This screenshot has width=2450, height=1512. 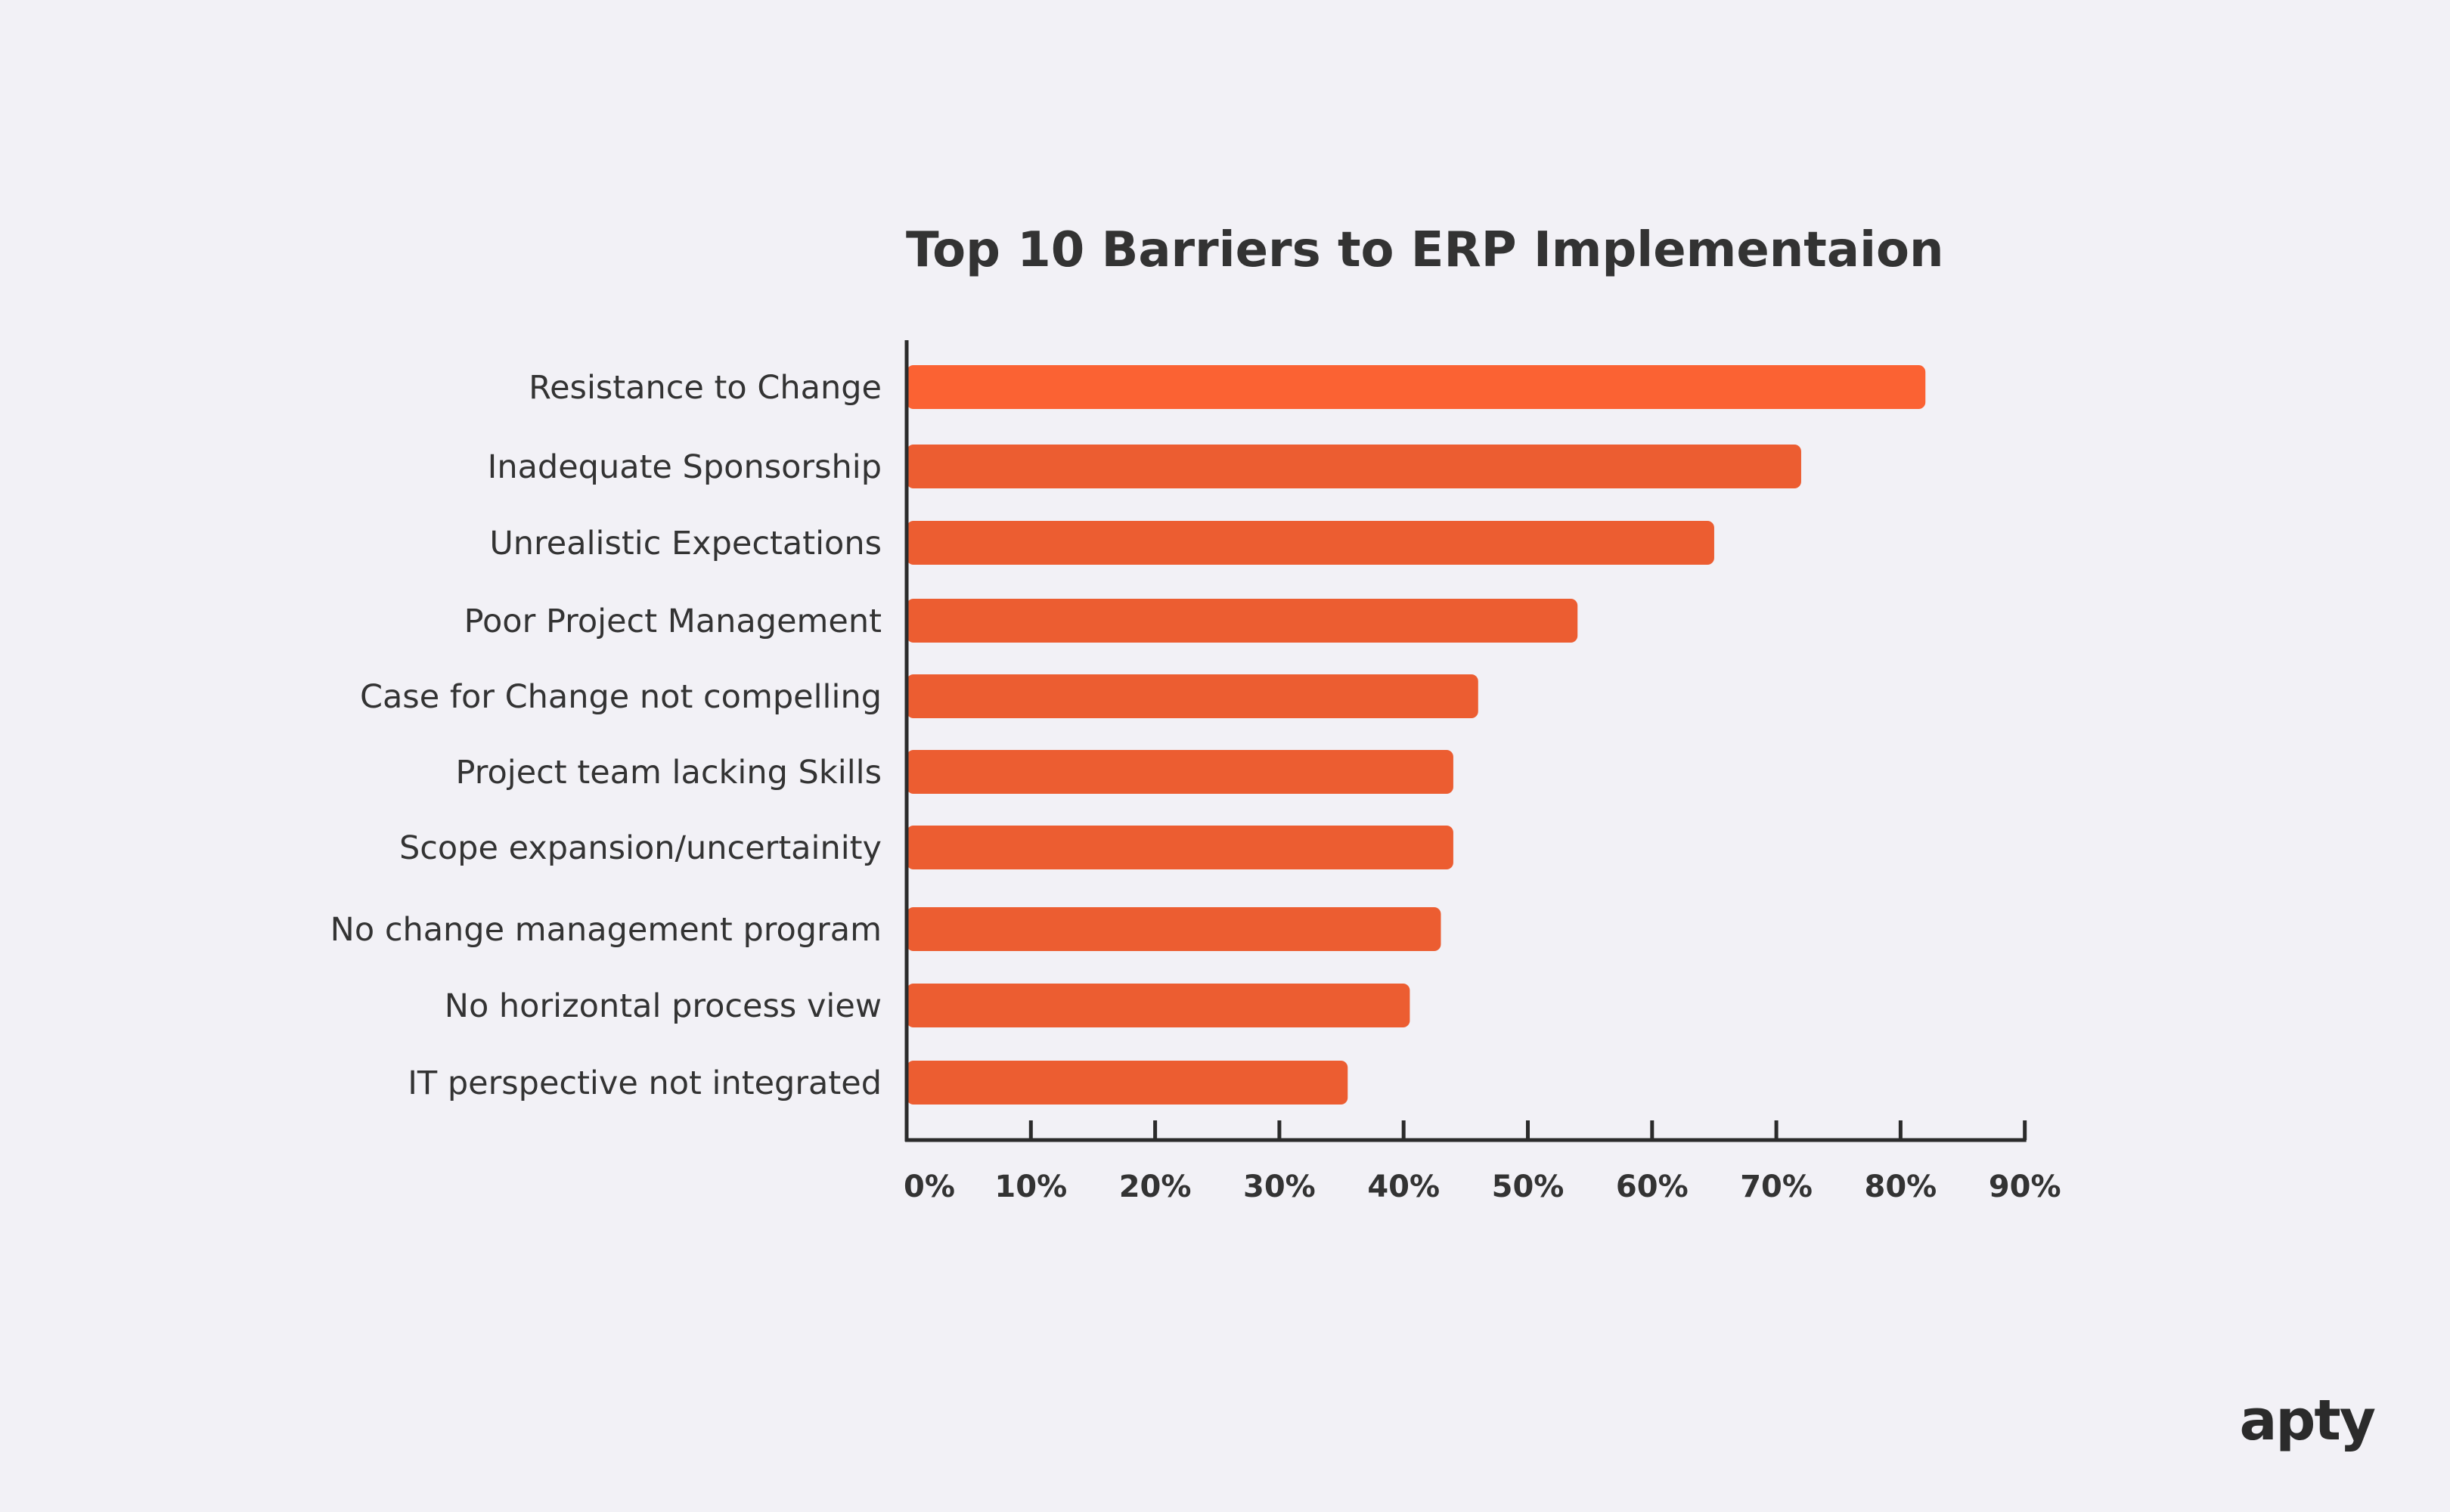 What do you see at coordinates (2307, 1420) in the screenshot?
I see `brand-logo: apty` at bounding box center [2307, 1420].